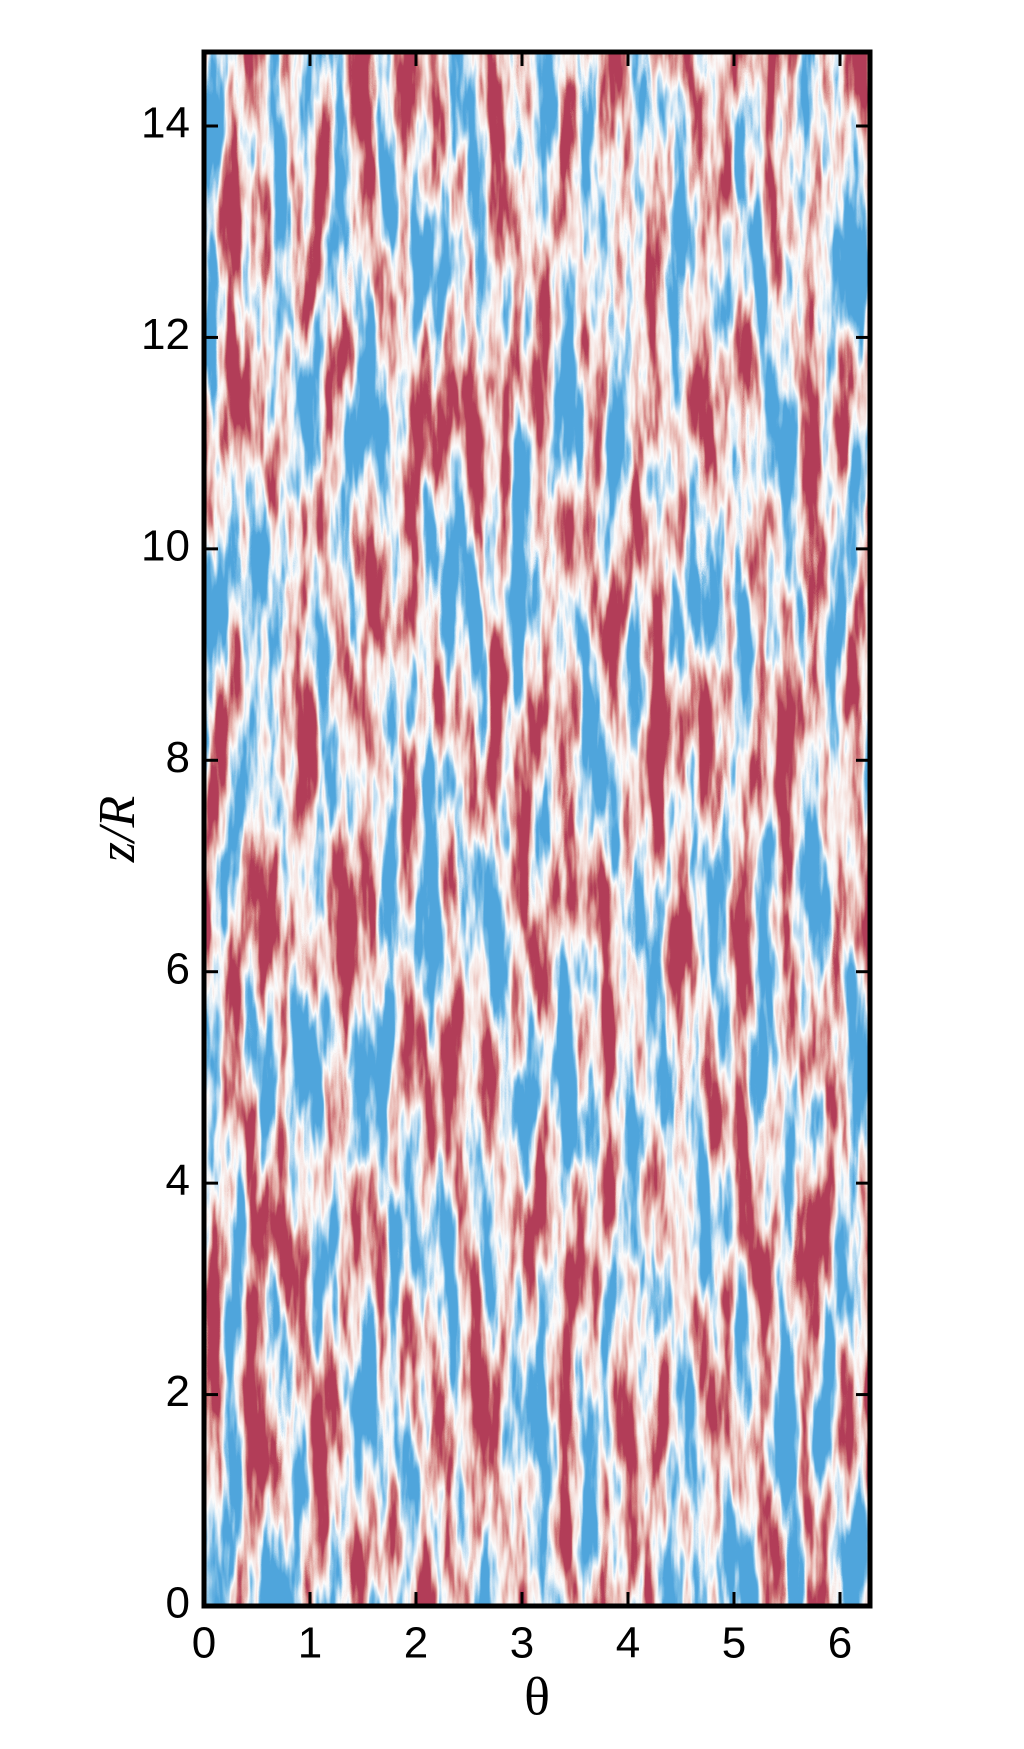 This screenshot has height=1749, width=1024. I want to click on x-tick-label: 6, so click(840, 1643).